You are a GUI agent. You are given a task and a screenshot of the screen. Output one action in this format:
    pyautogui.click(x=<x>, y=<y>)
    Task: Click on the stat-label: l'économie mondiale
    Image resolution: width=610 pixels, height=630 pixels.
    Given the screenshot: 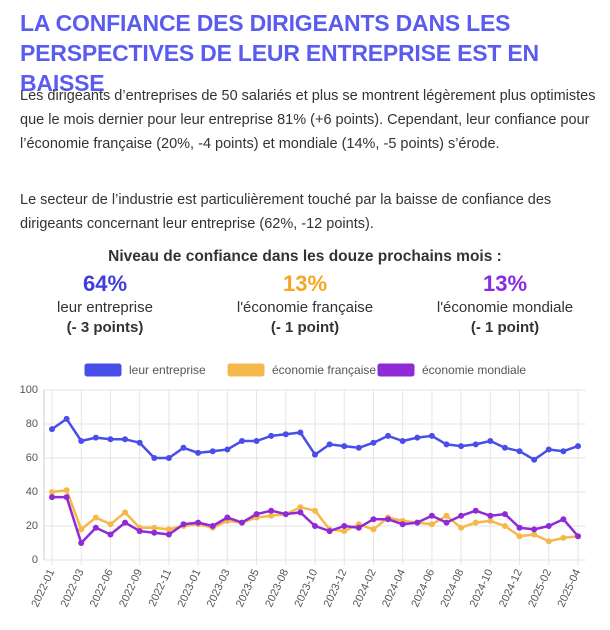 What is the action you would take?
    pyautogui.click(x=505, y=307)
    